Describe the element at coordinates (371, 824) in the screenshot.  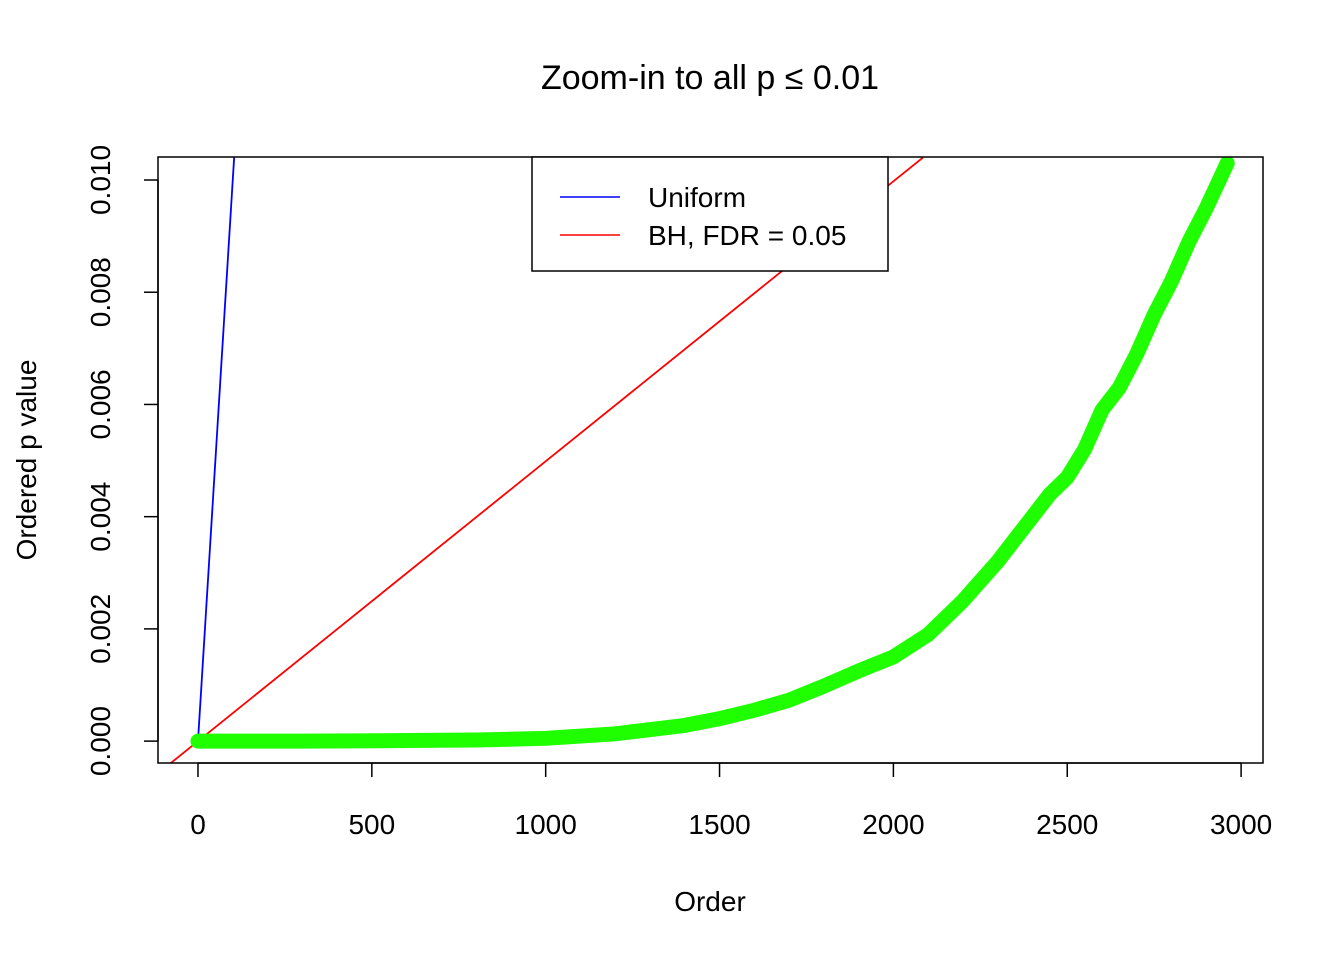
I see `x-tick-label: 500` at that location.